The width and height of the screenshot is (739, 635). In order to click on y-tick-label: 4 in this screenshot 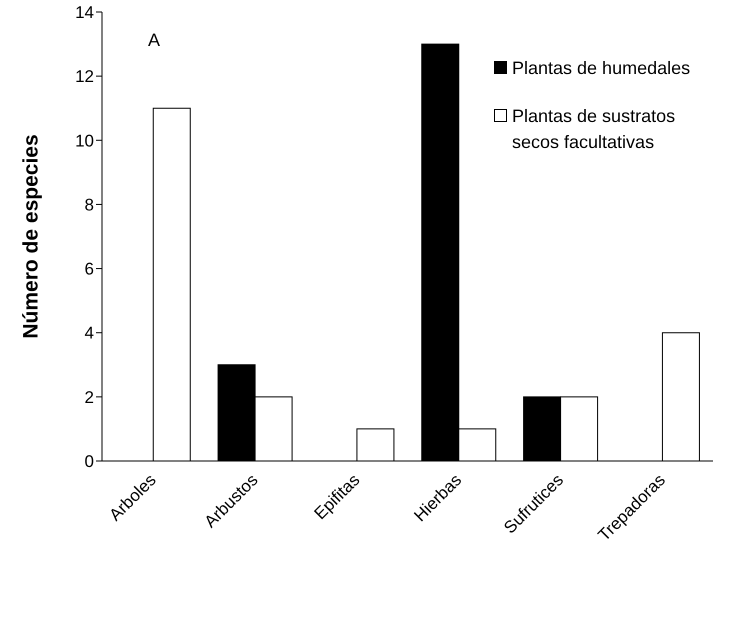, I will do `click(89, 333)`.